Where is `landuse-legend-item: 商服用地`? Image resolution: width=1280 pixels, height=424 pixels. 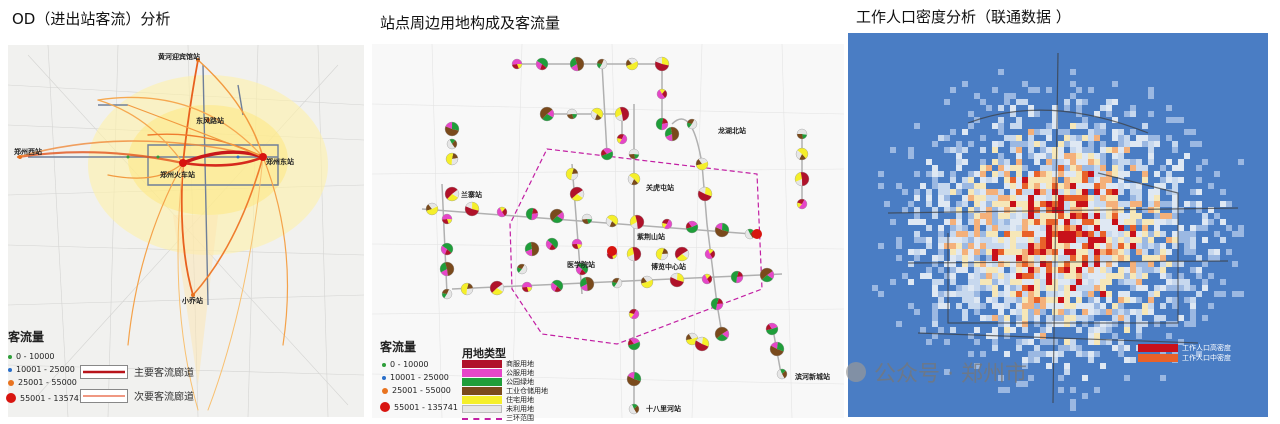 landuse-legend-item: 商服用地 is located at coordinates (498, 364).